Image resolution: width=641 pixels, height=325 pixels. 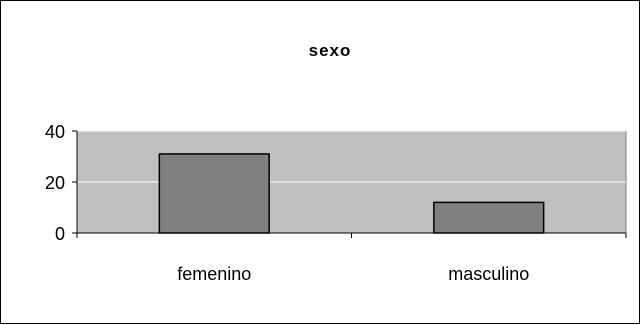 What do you see at coordinates (214, 193) in the screenshot?
I see `bar-femenino` at bounding box center [214, 193].